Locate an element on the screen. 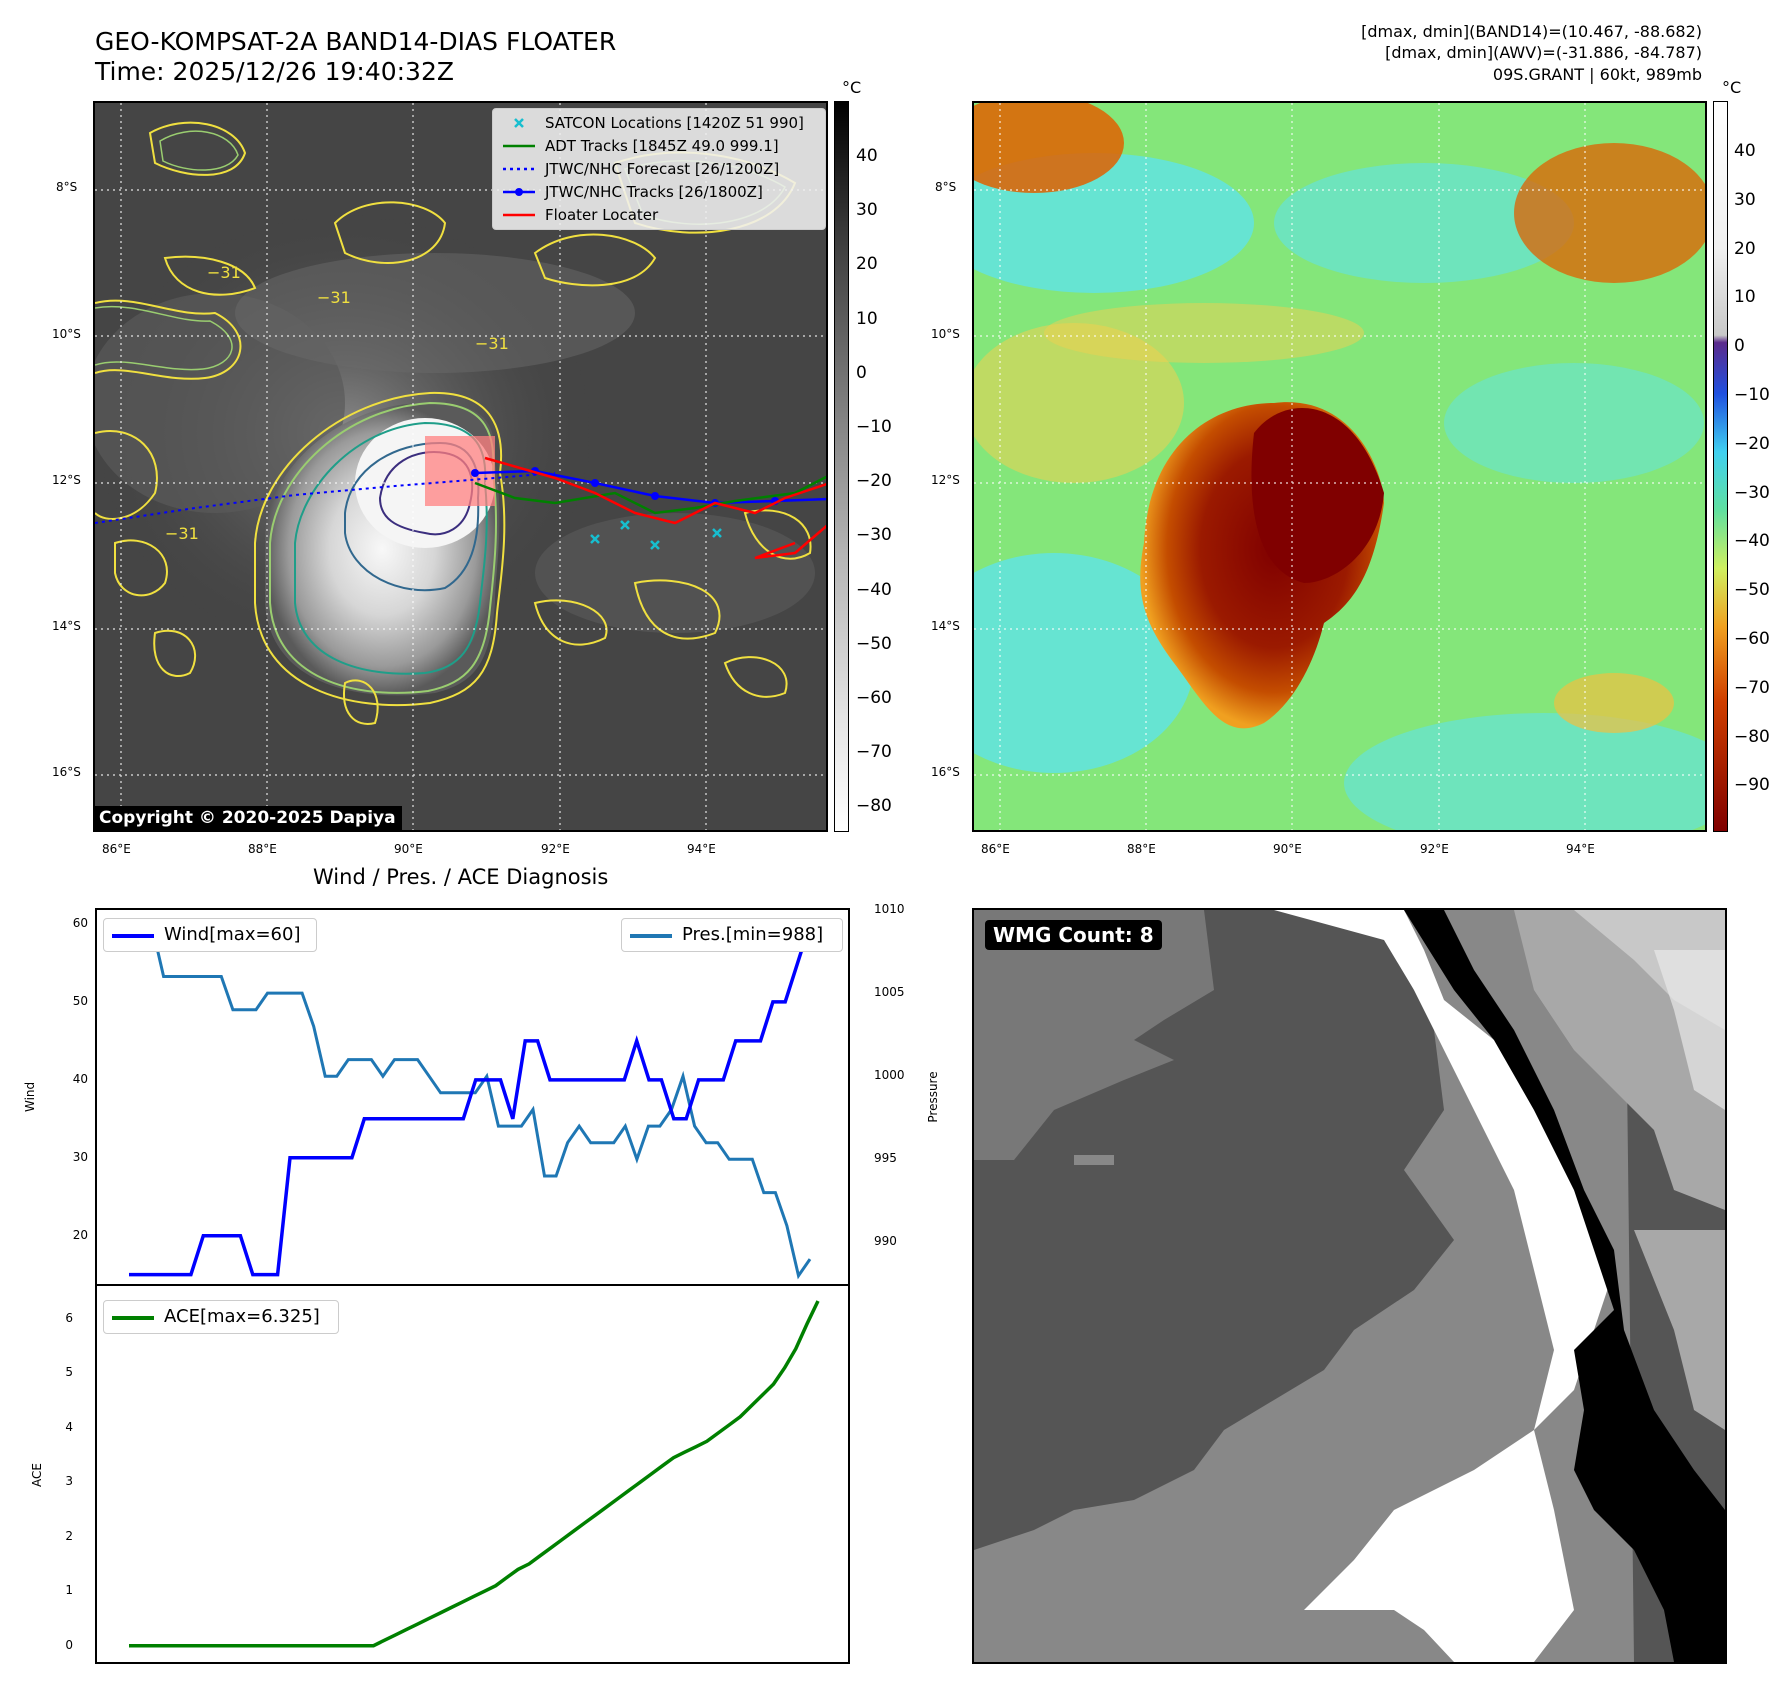 The width and height of the screenshot is (1788, 1690). enhanced-colorbar-tick: 10 is located at coordinates (1745, 297).